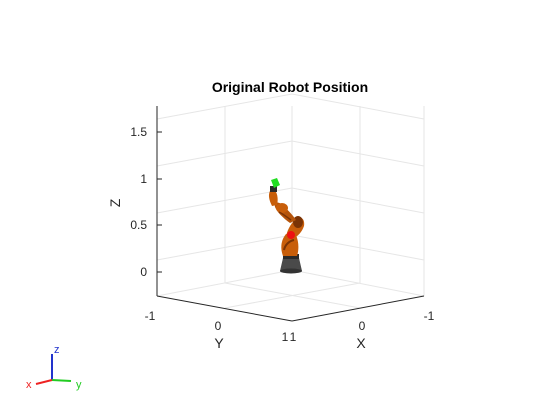 Image resolution: width=560 pixels, height=420 pixels. Describe the element at coordinates (219, 343) in the screenshot. I see `y-axis-label: Y` at that location.